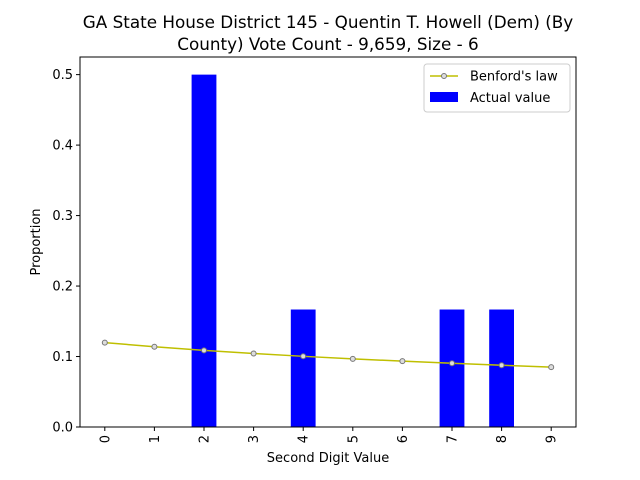 The width and height of the screenshot is (640, 480). Describe the element at coordinates (155, 439) in the screenshot. I see `x-tick-label: 1` at that location.